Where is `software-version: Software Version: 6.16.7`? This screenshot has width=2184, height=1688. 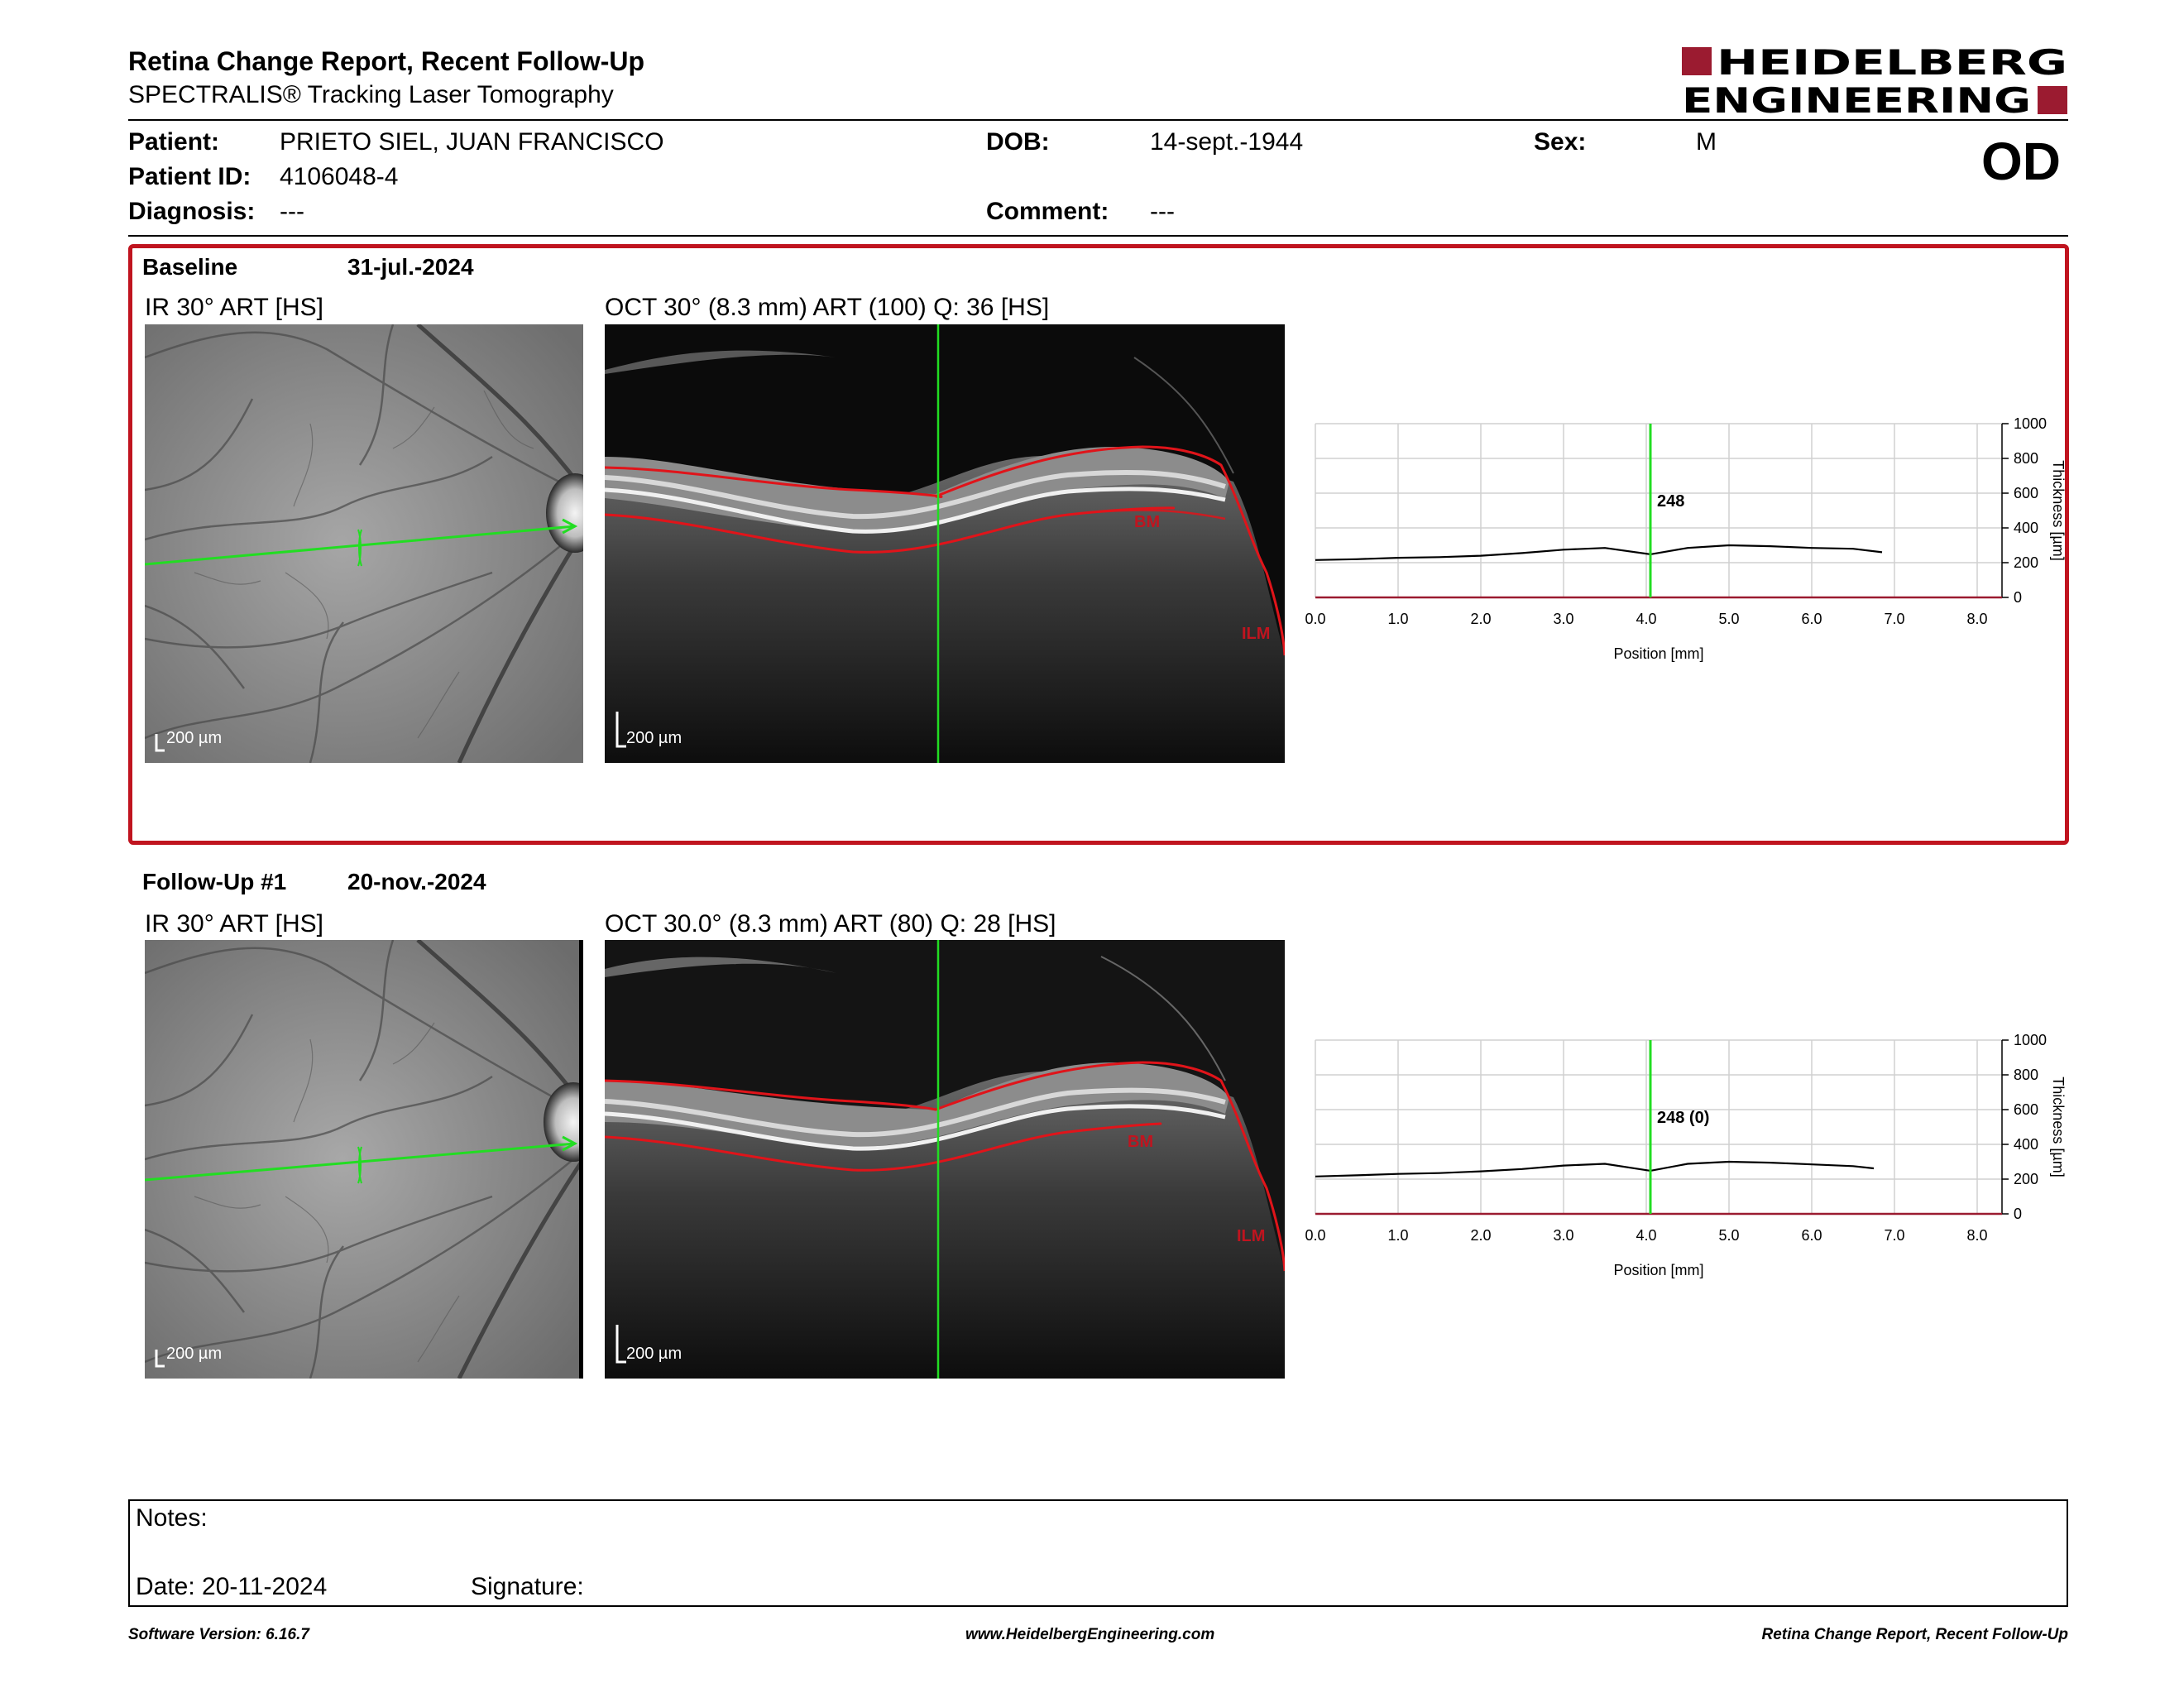
software-version: Software Version: 6.16.7 is located at coordinates (218, 1634).